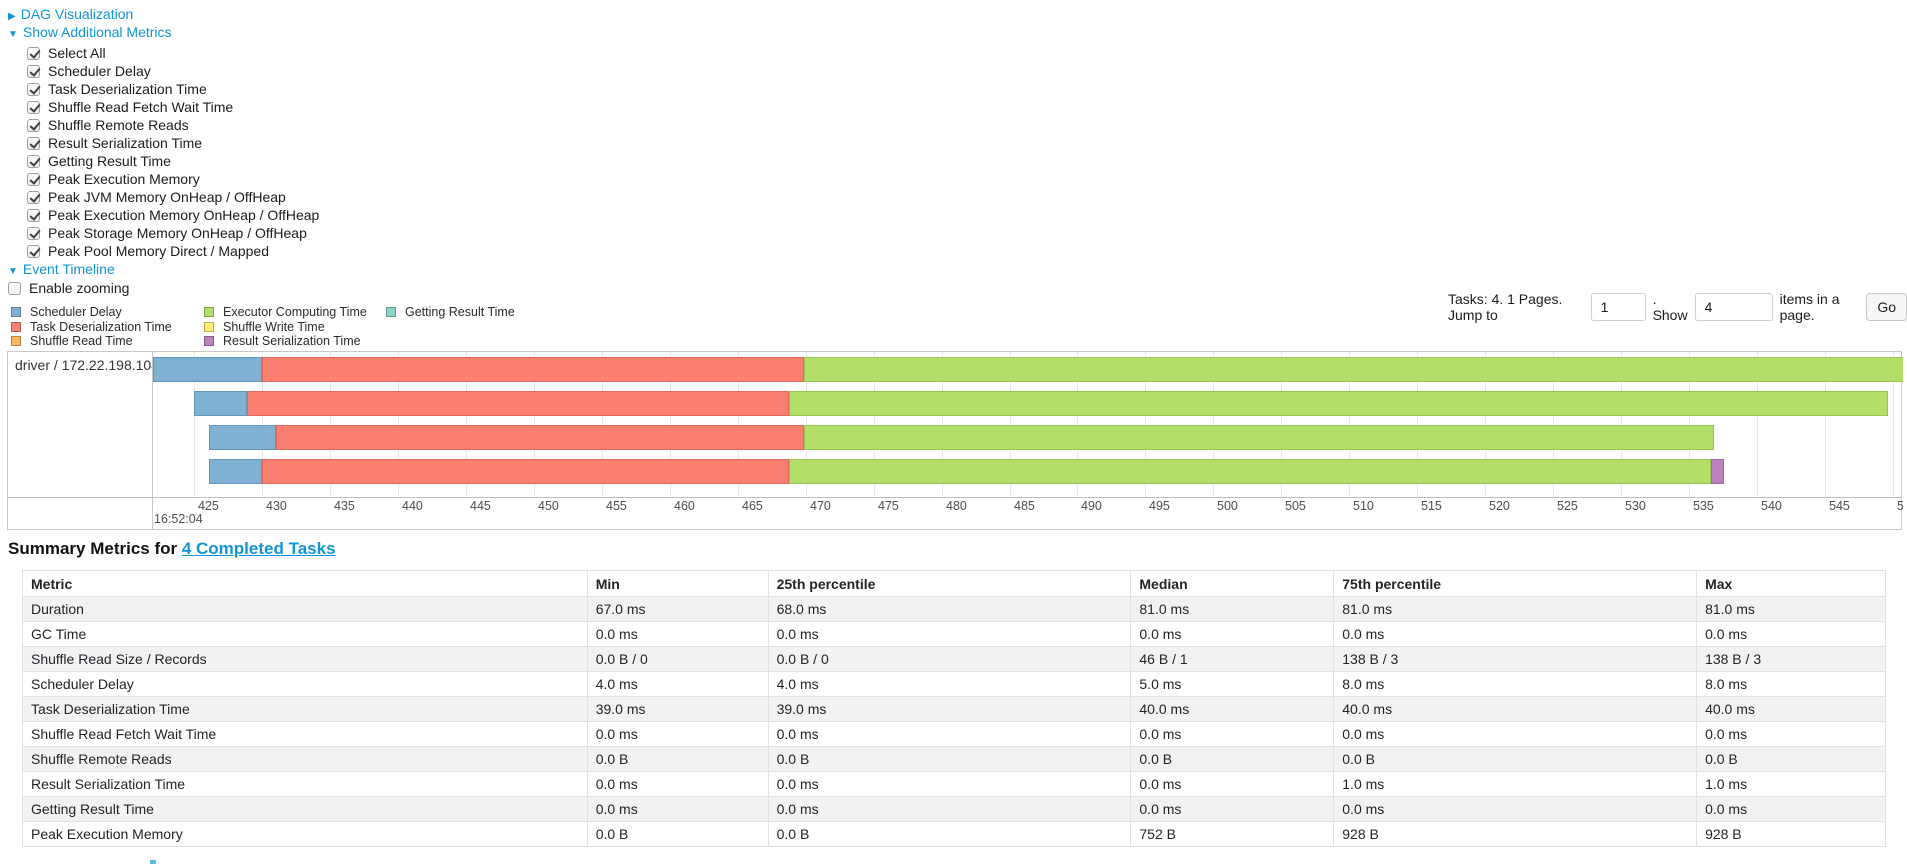 This screenshot has width=1907, height=865. What do you see at coordinates (1886, 307) in the screenshot?
I see `go-button: Go` at bounding box center [1886, 307].